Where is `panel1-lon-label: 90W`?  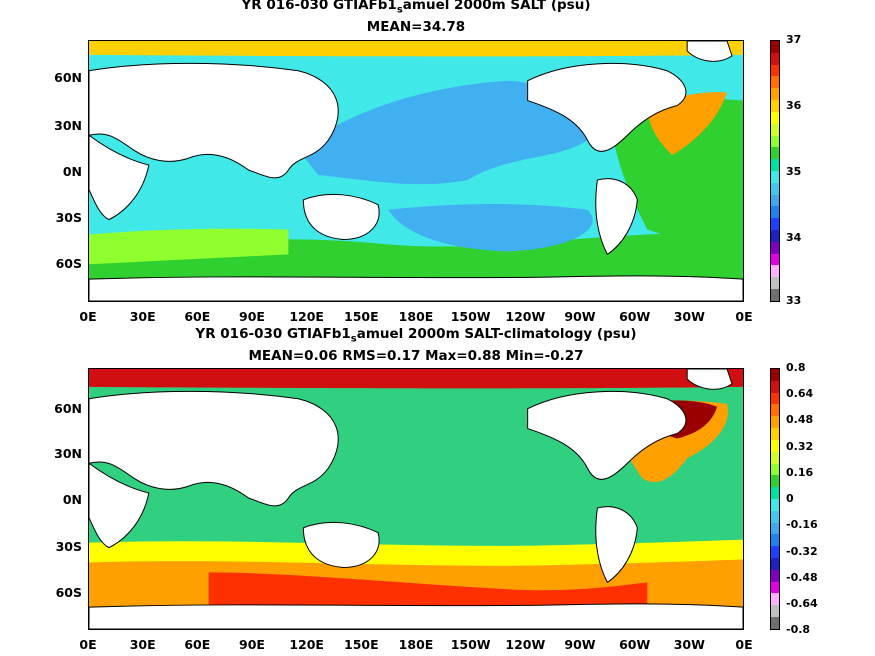 panel1-lon-label: 90W is located at coordinates (580, 316).